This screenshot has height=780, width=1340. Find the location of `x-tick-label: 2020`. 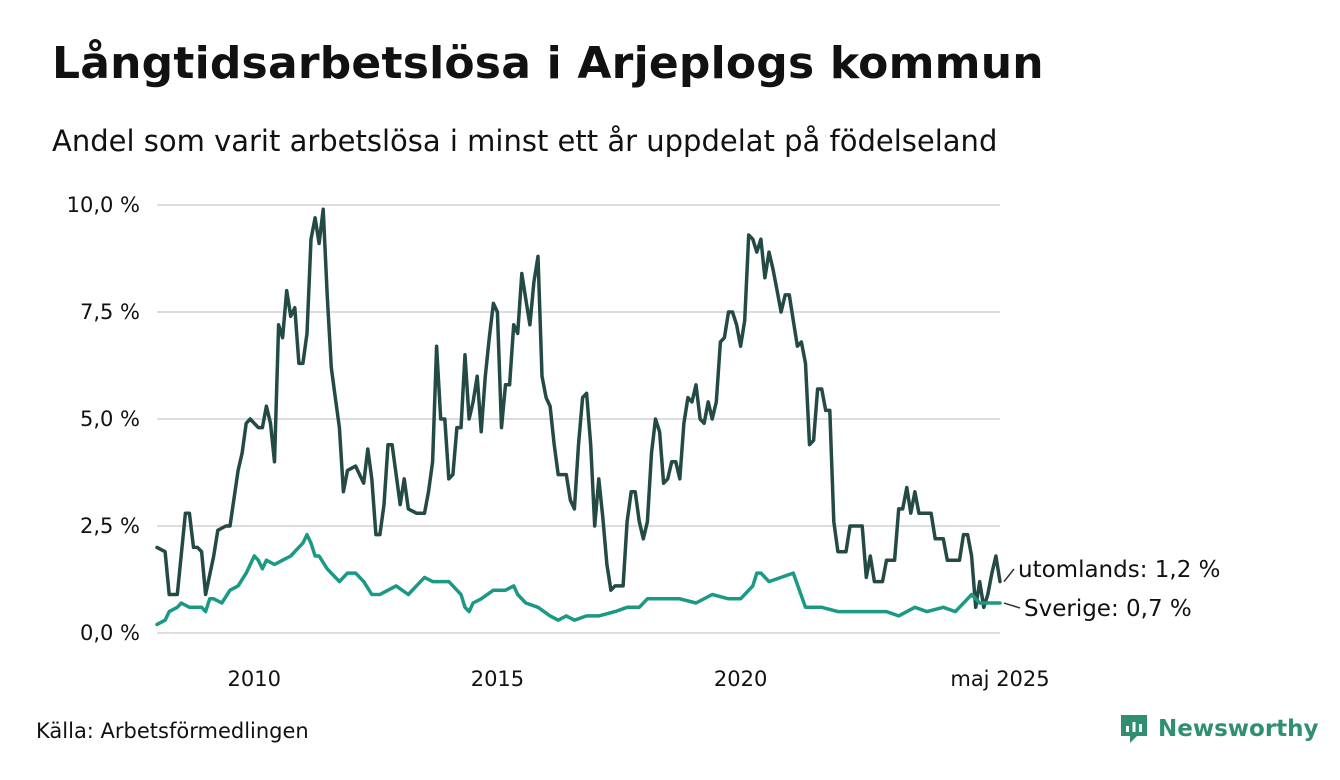

x-tick-label: 2020 is located at coordinates (740, 679).